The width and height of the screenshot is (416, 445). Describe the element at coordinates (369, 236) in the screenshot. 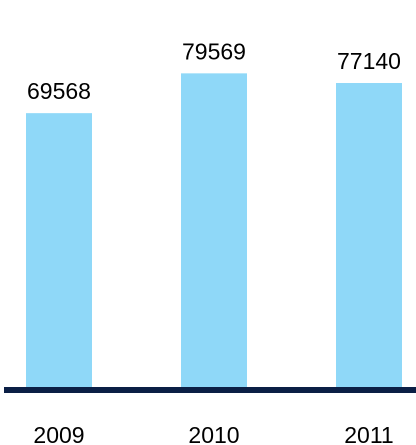

I see `bar-2011` at that location.